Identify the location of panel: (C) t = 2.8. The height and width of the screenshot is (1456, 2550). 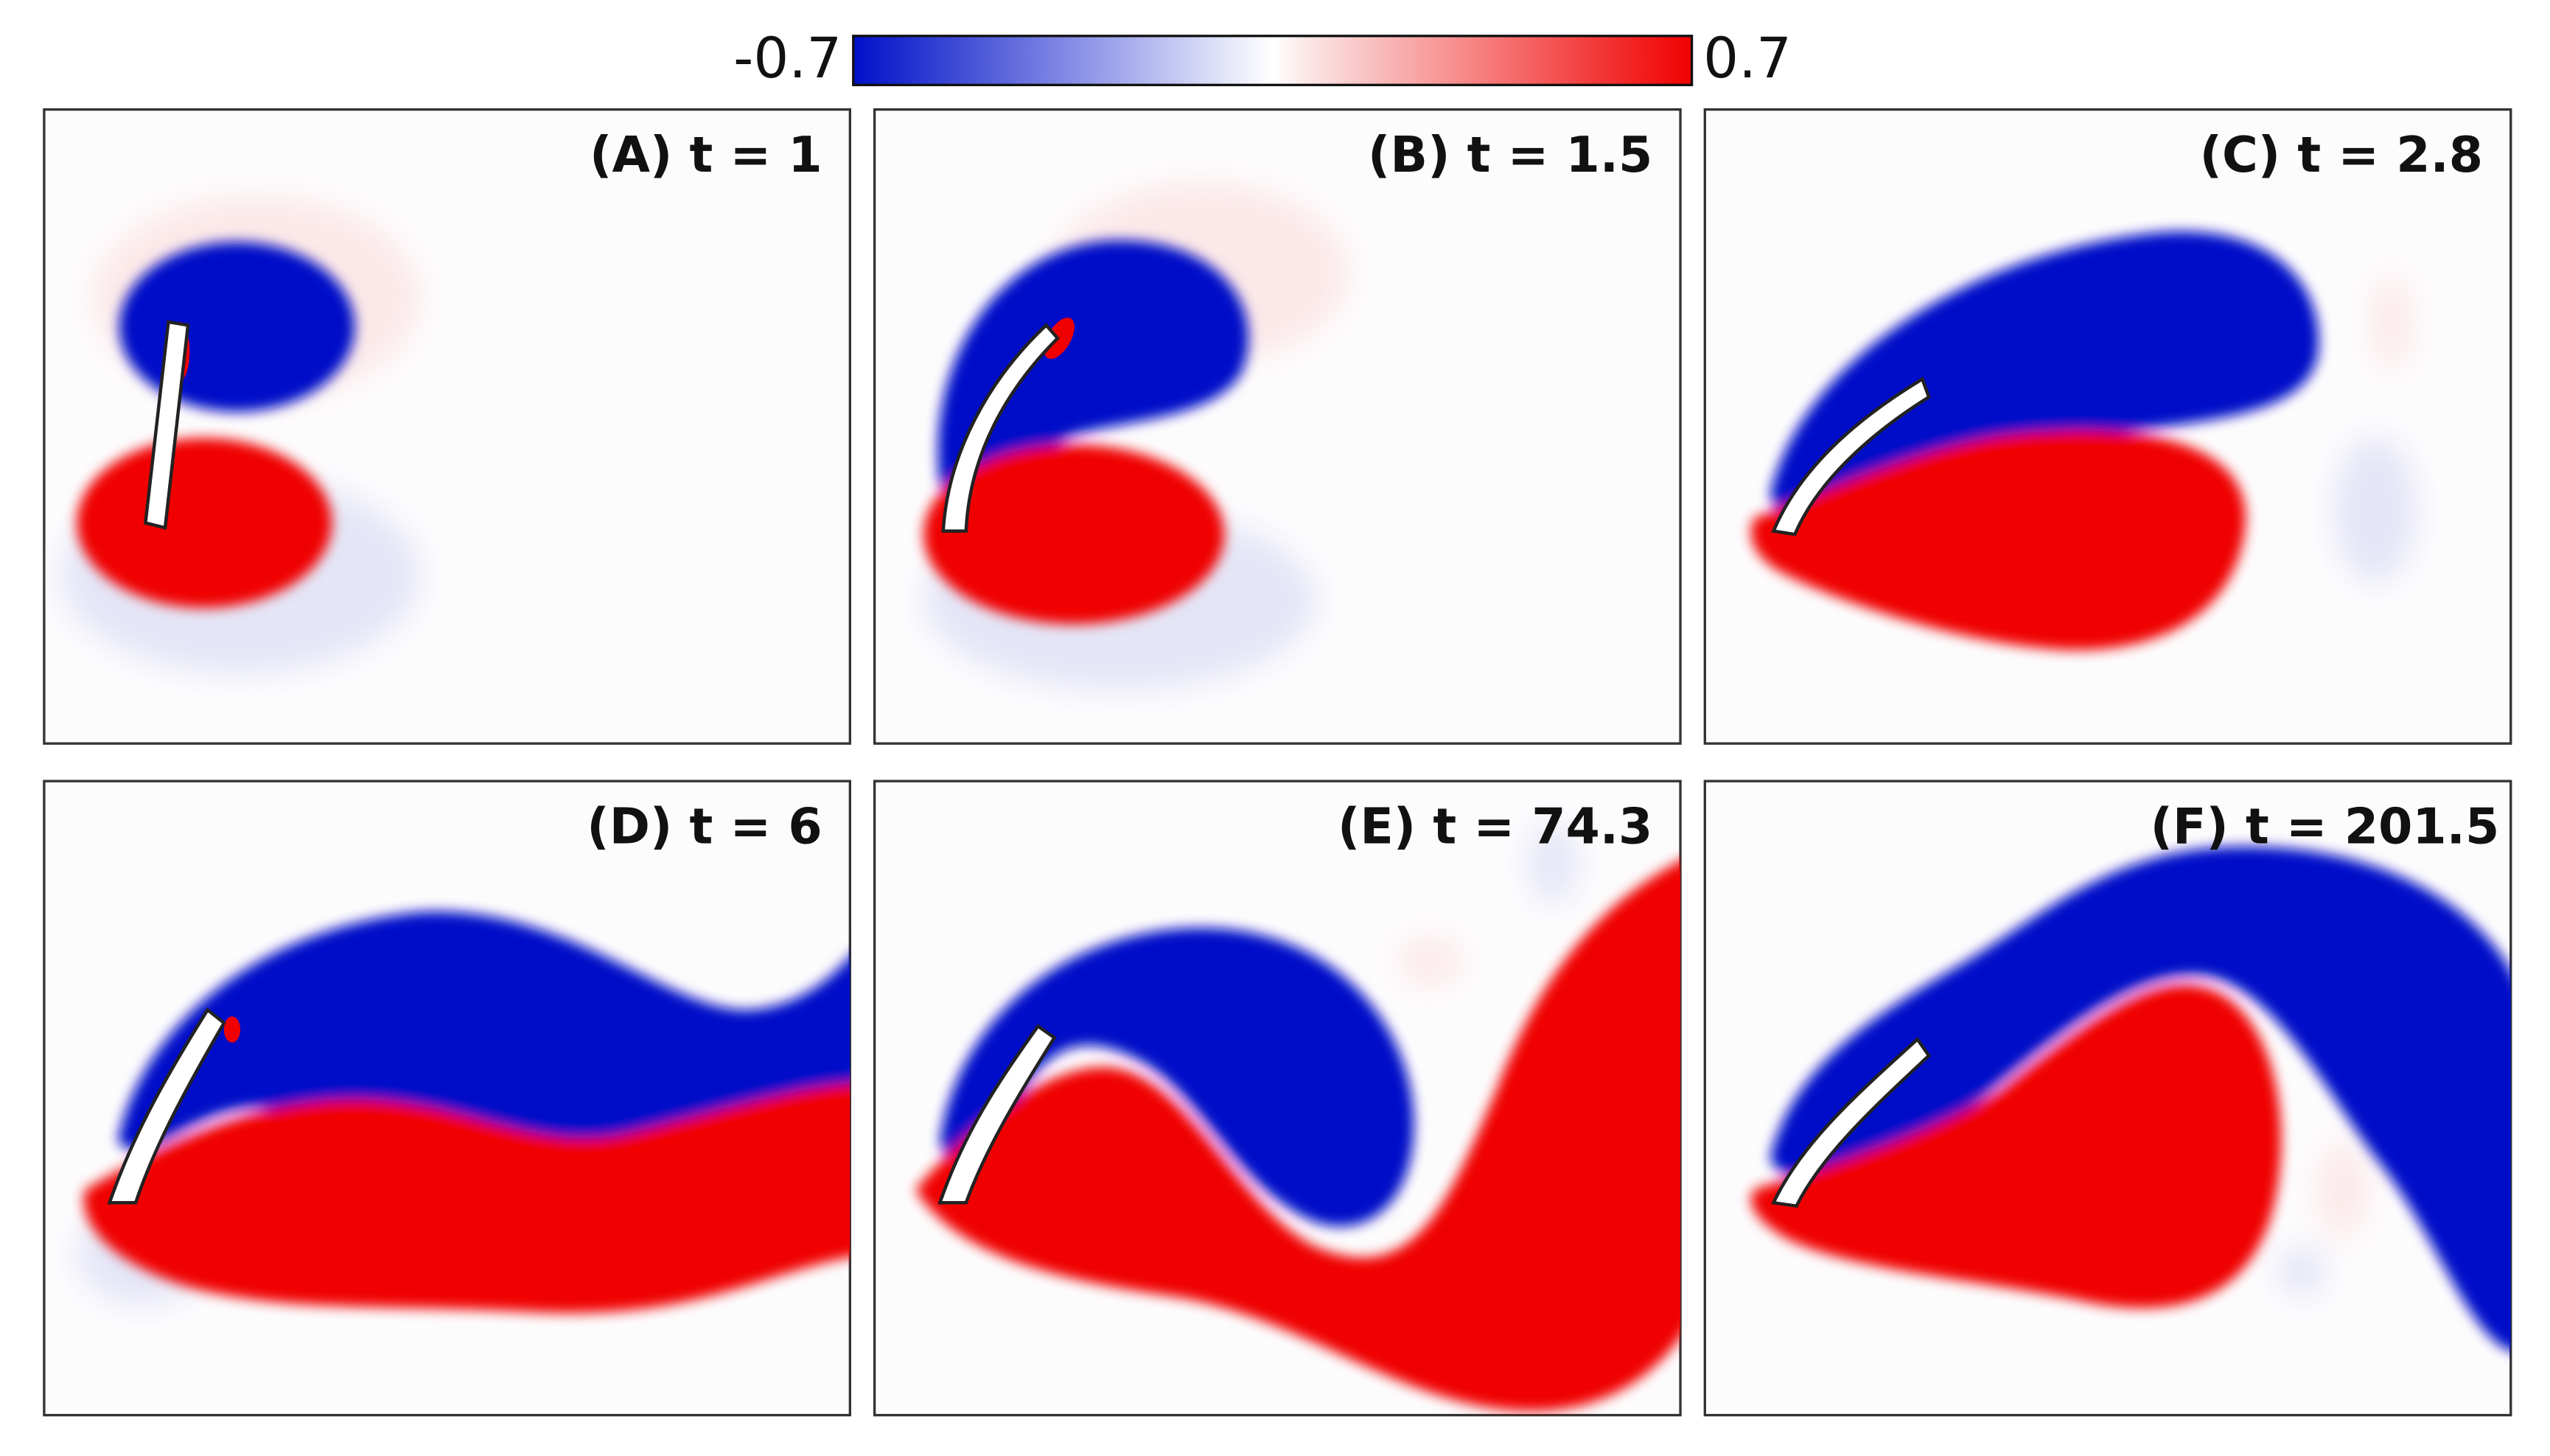
(2107, 426).